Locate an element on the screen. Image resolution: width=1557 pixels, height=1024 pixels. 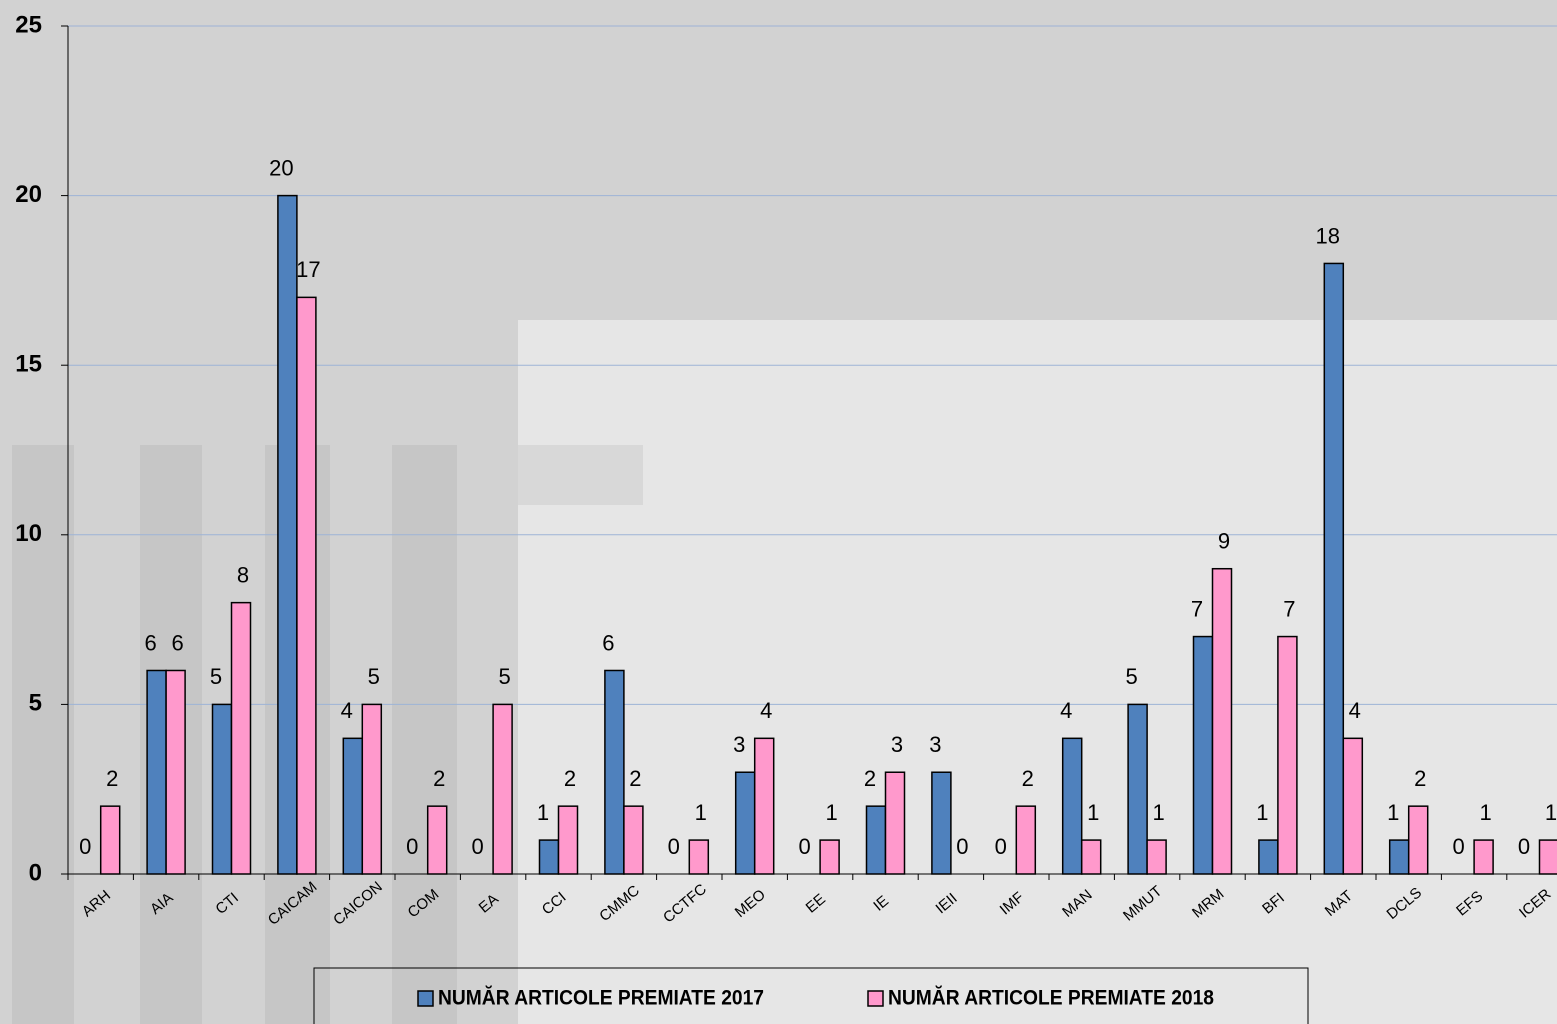
y-tick-label: 25 is located at coordinates (28, 24).